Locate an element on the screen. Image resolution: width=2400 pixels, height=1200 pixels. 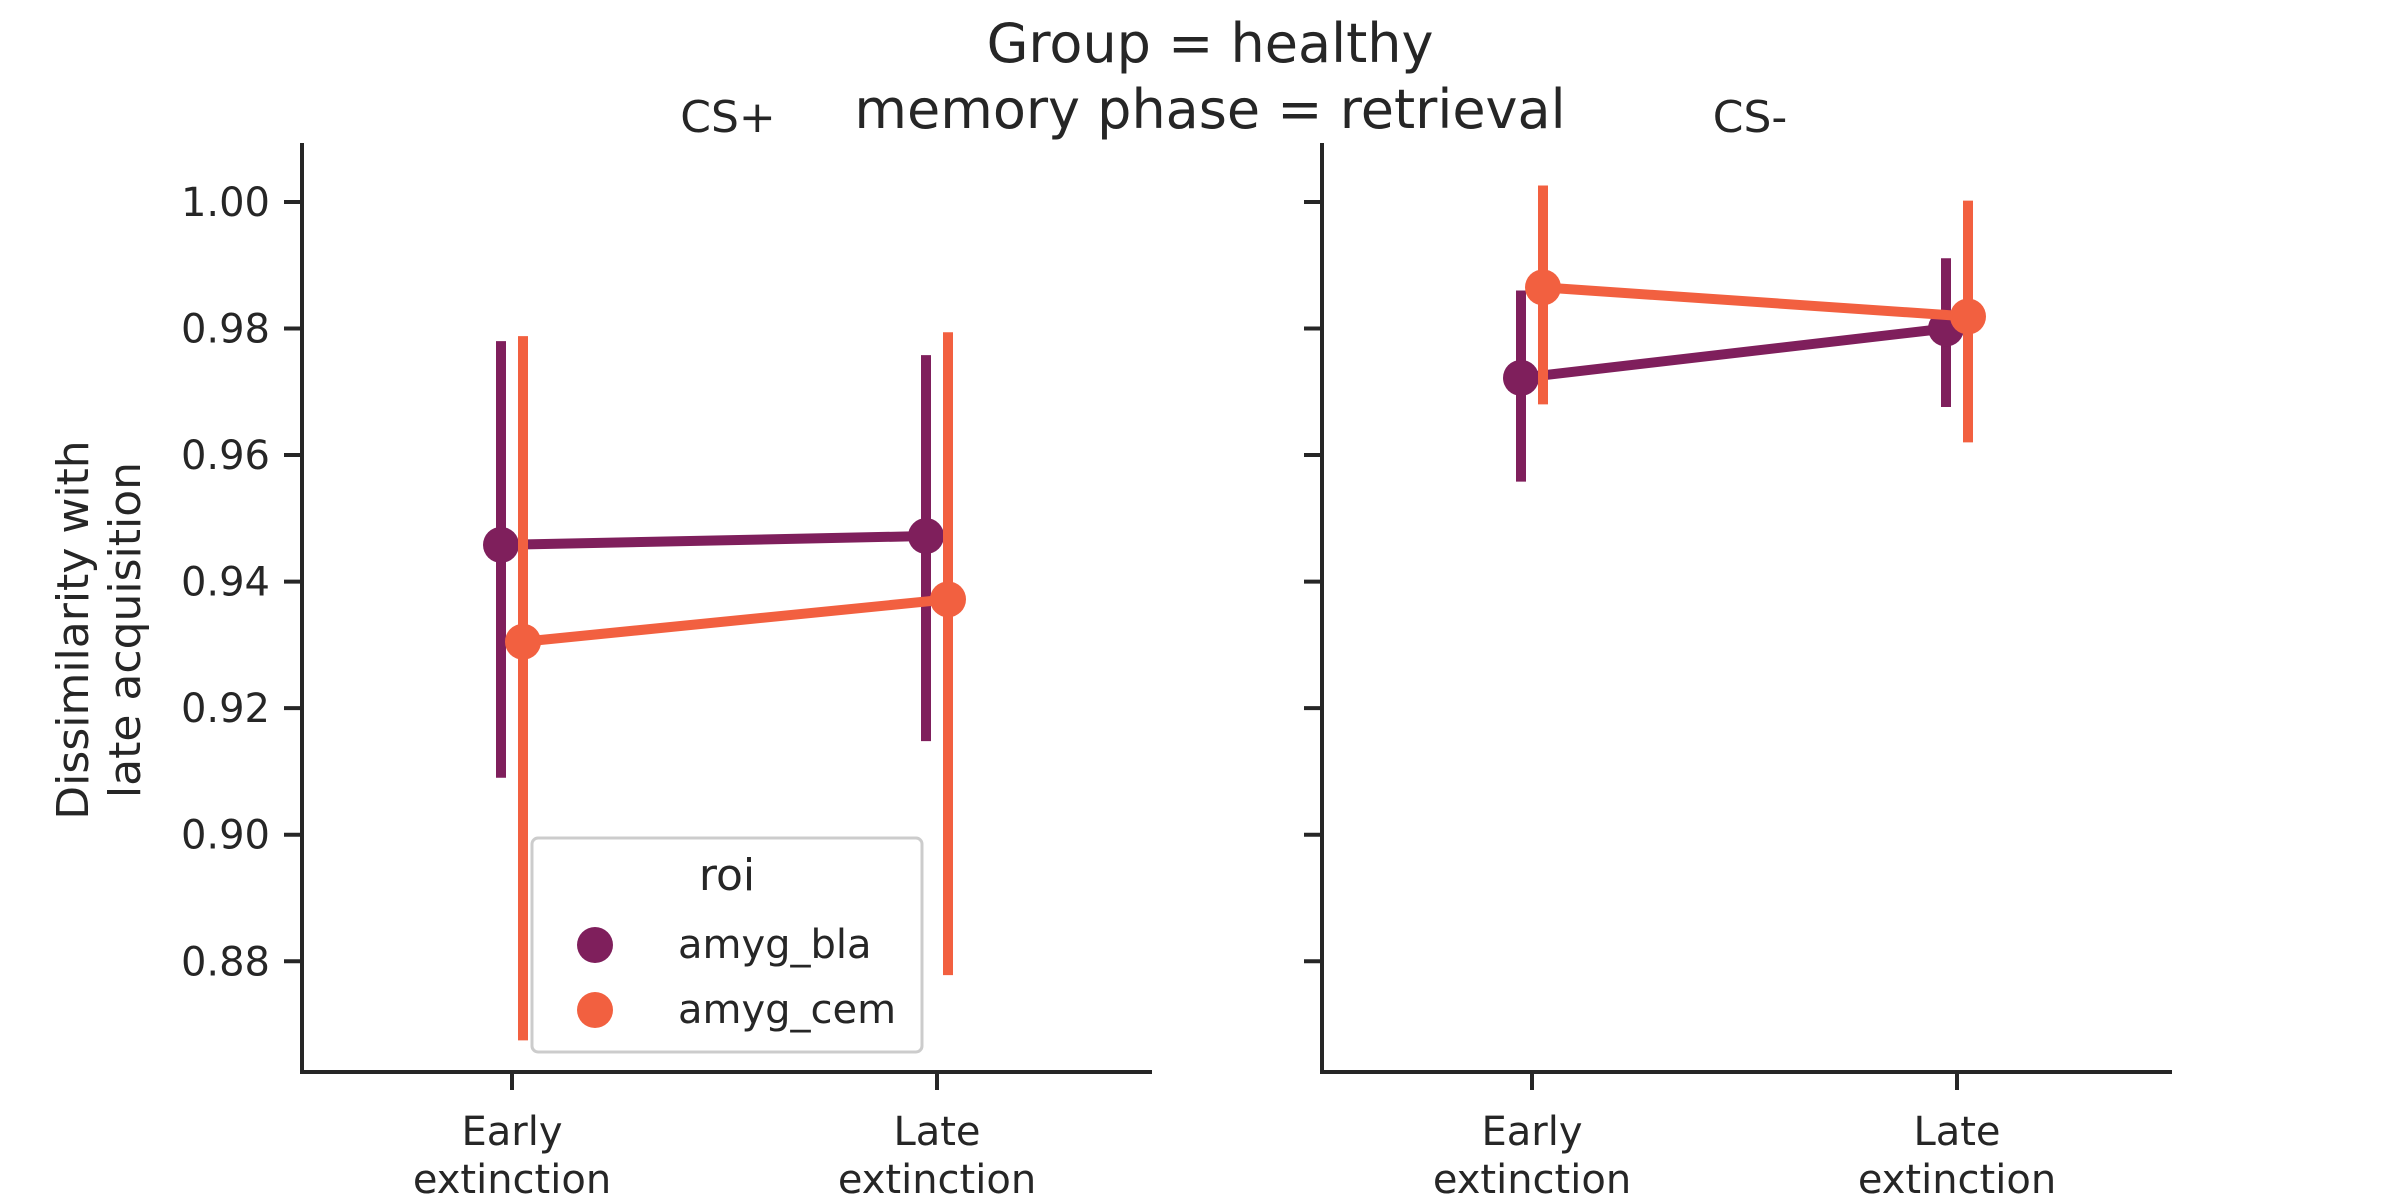
y-tick-label: 0.96 is located at coordinates (225, 456).